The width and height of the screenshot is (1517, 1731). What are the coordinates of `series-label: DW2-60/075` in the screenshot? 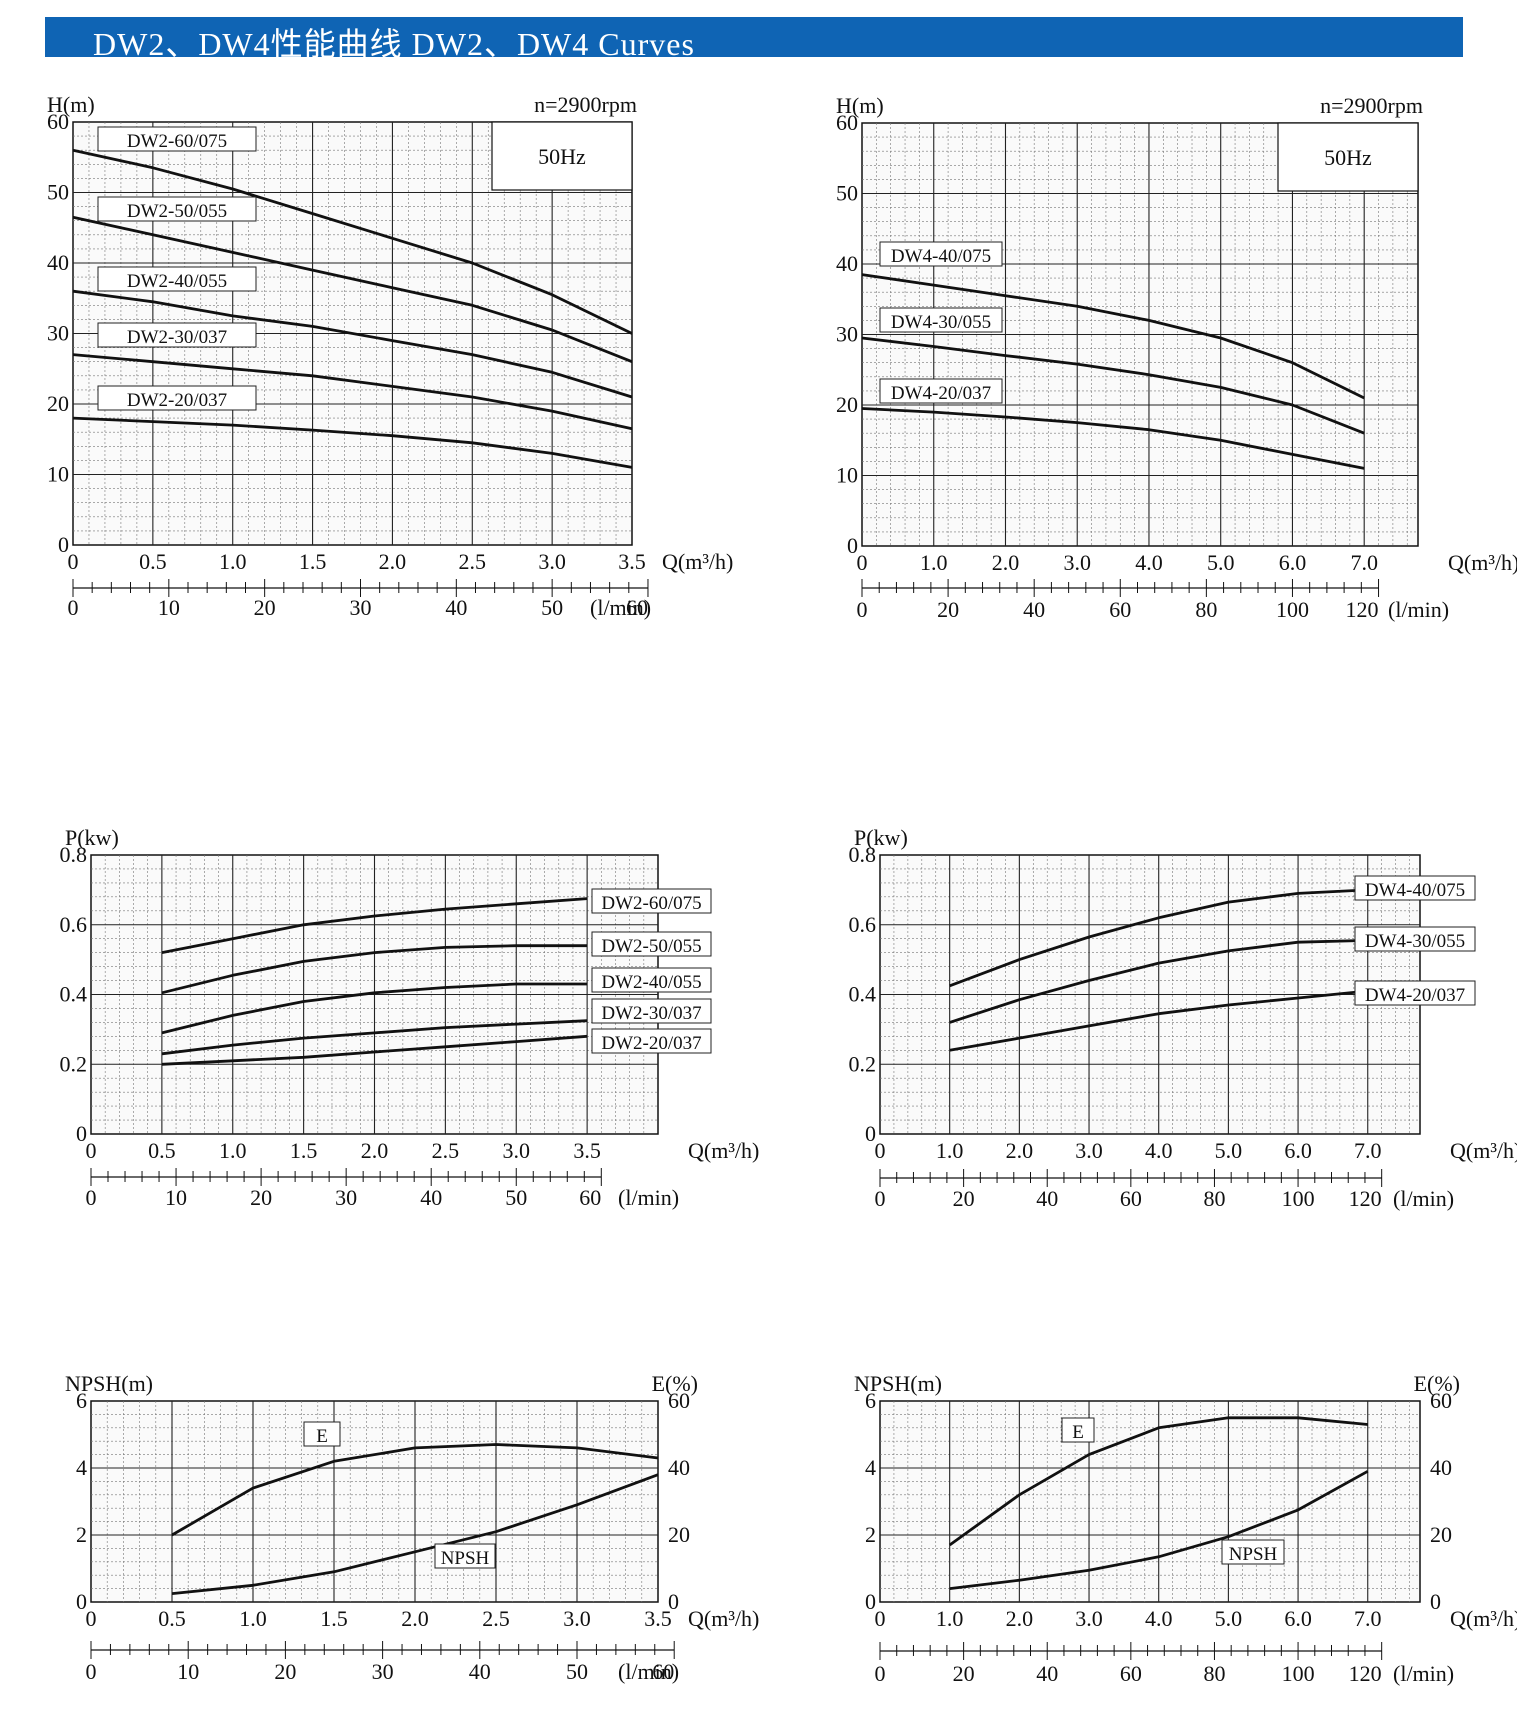 It's located at (651, 903).